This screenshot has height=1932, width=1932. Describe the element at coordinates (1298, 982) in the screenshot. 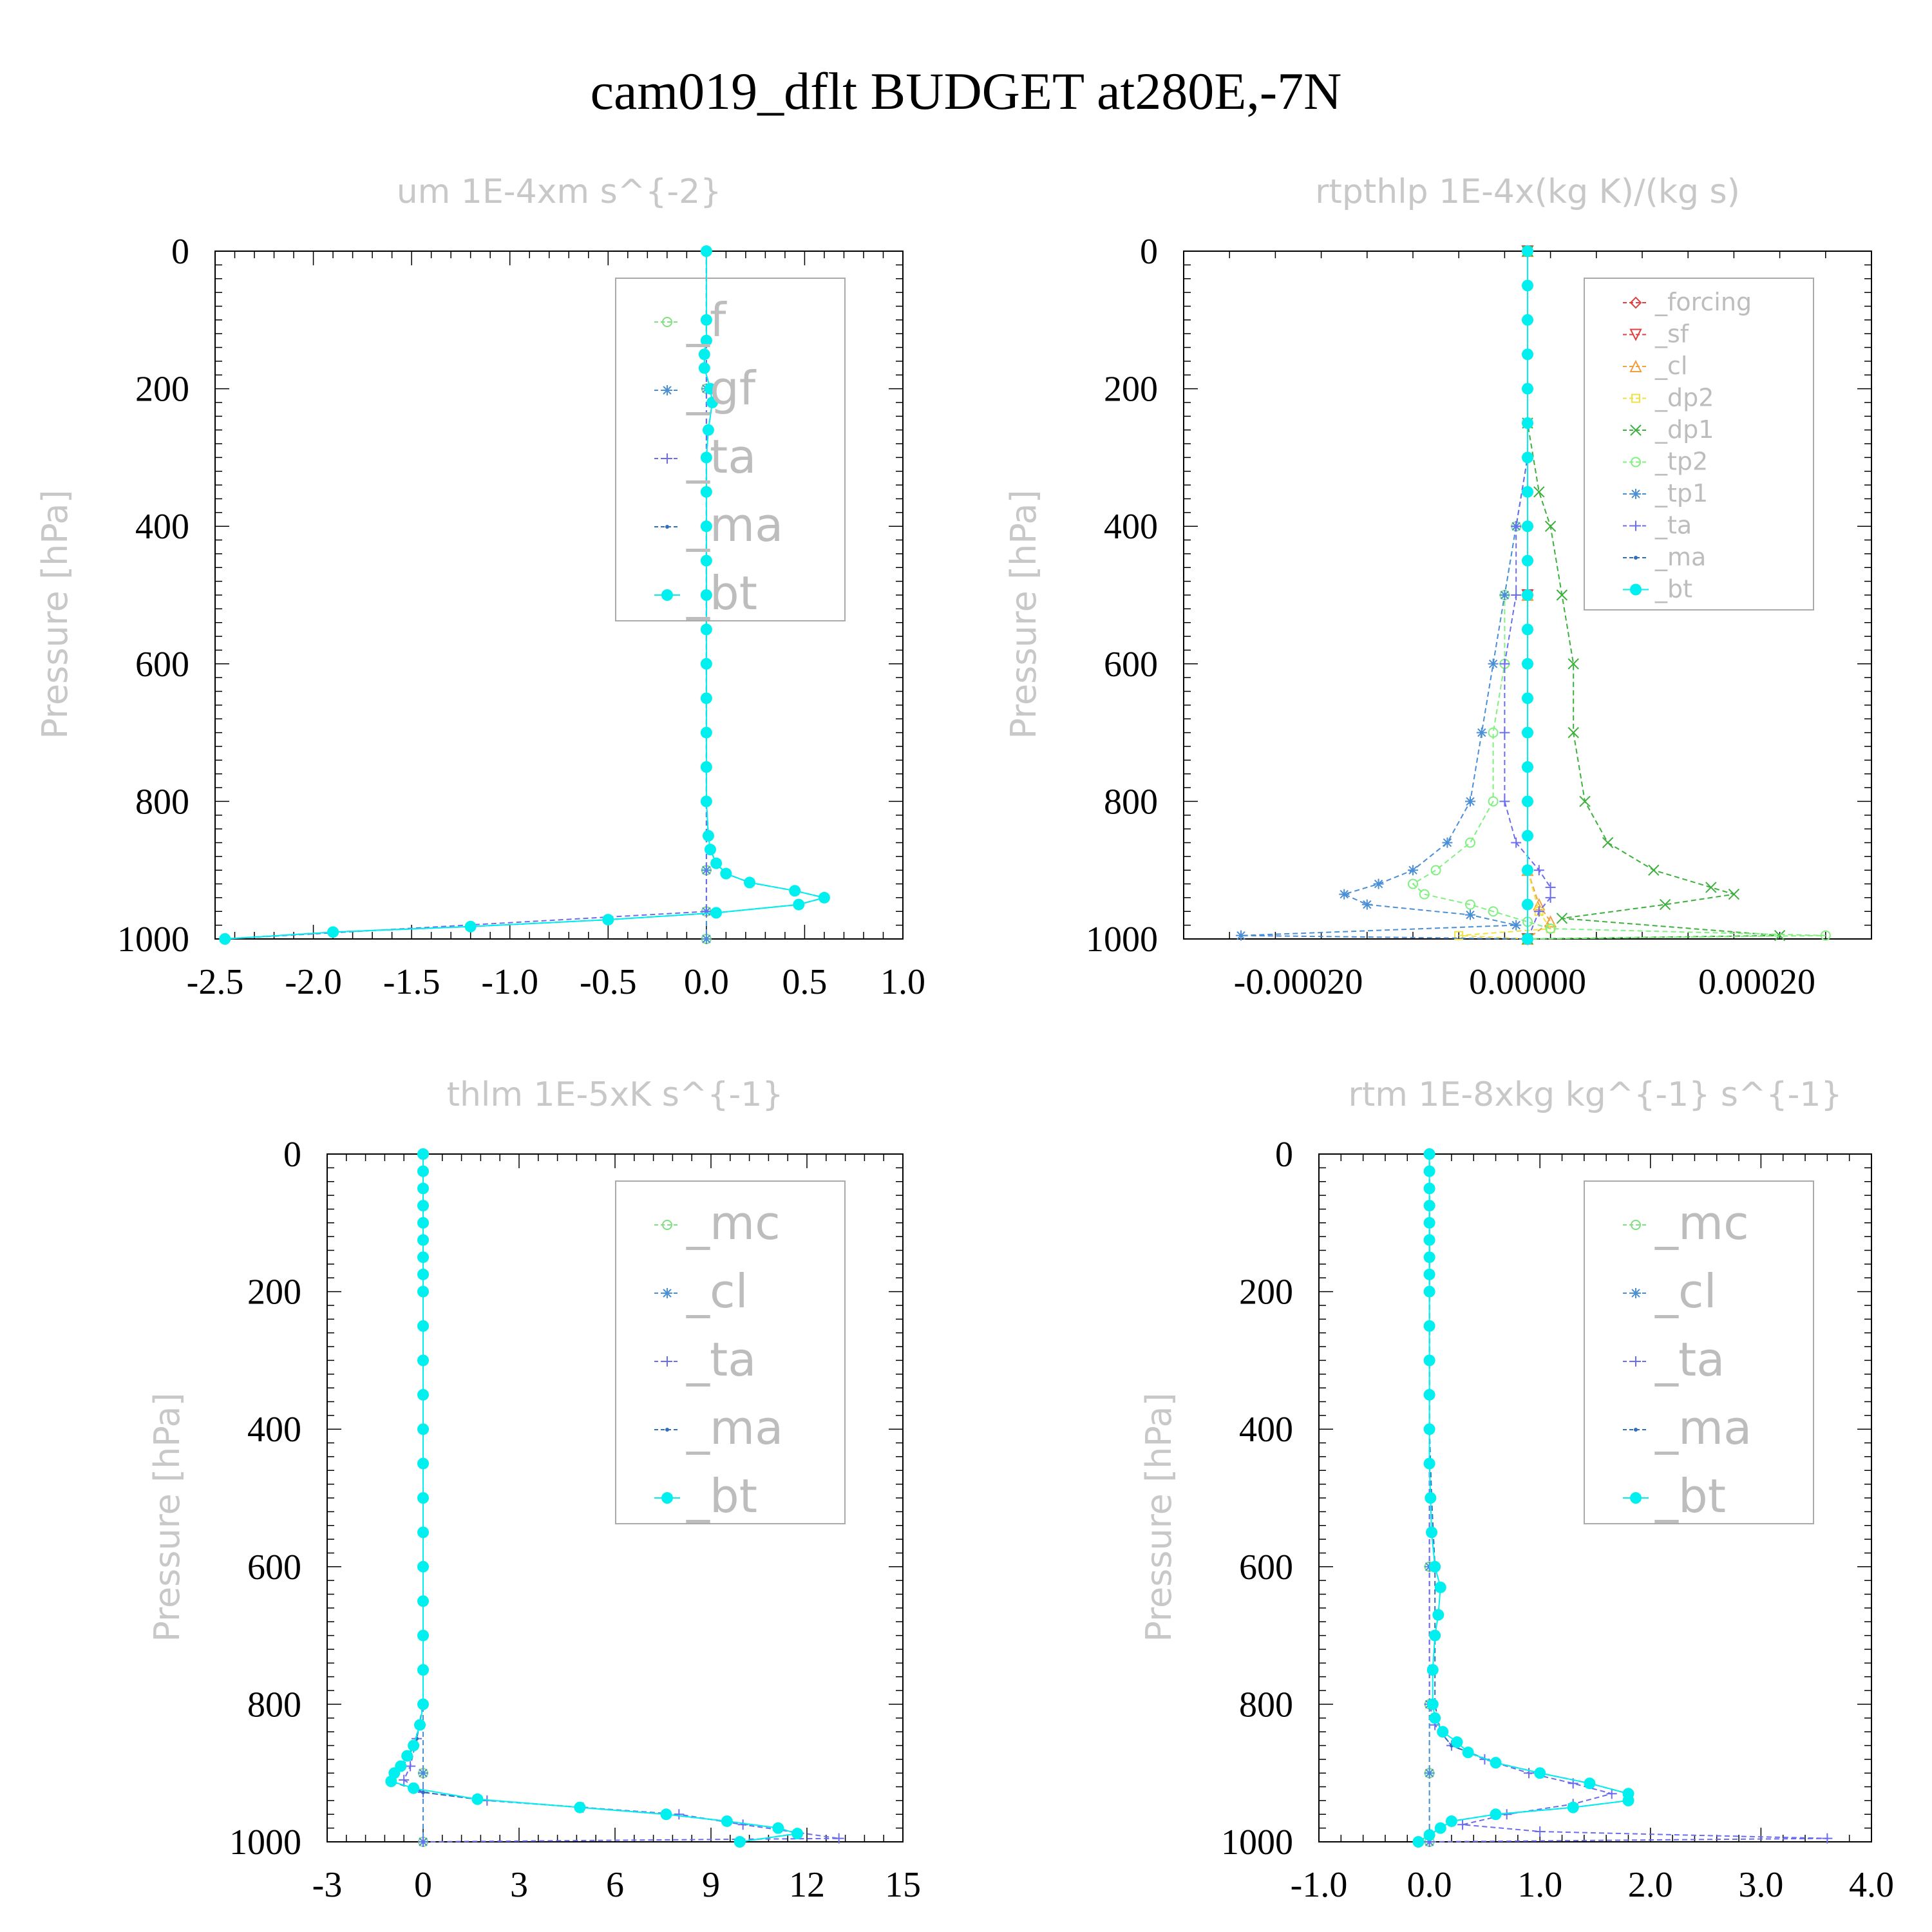

I see `x-tick-label: -0.00020` at that location.